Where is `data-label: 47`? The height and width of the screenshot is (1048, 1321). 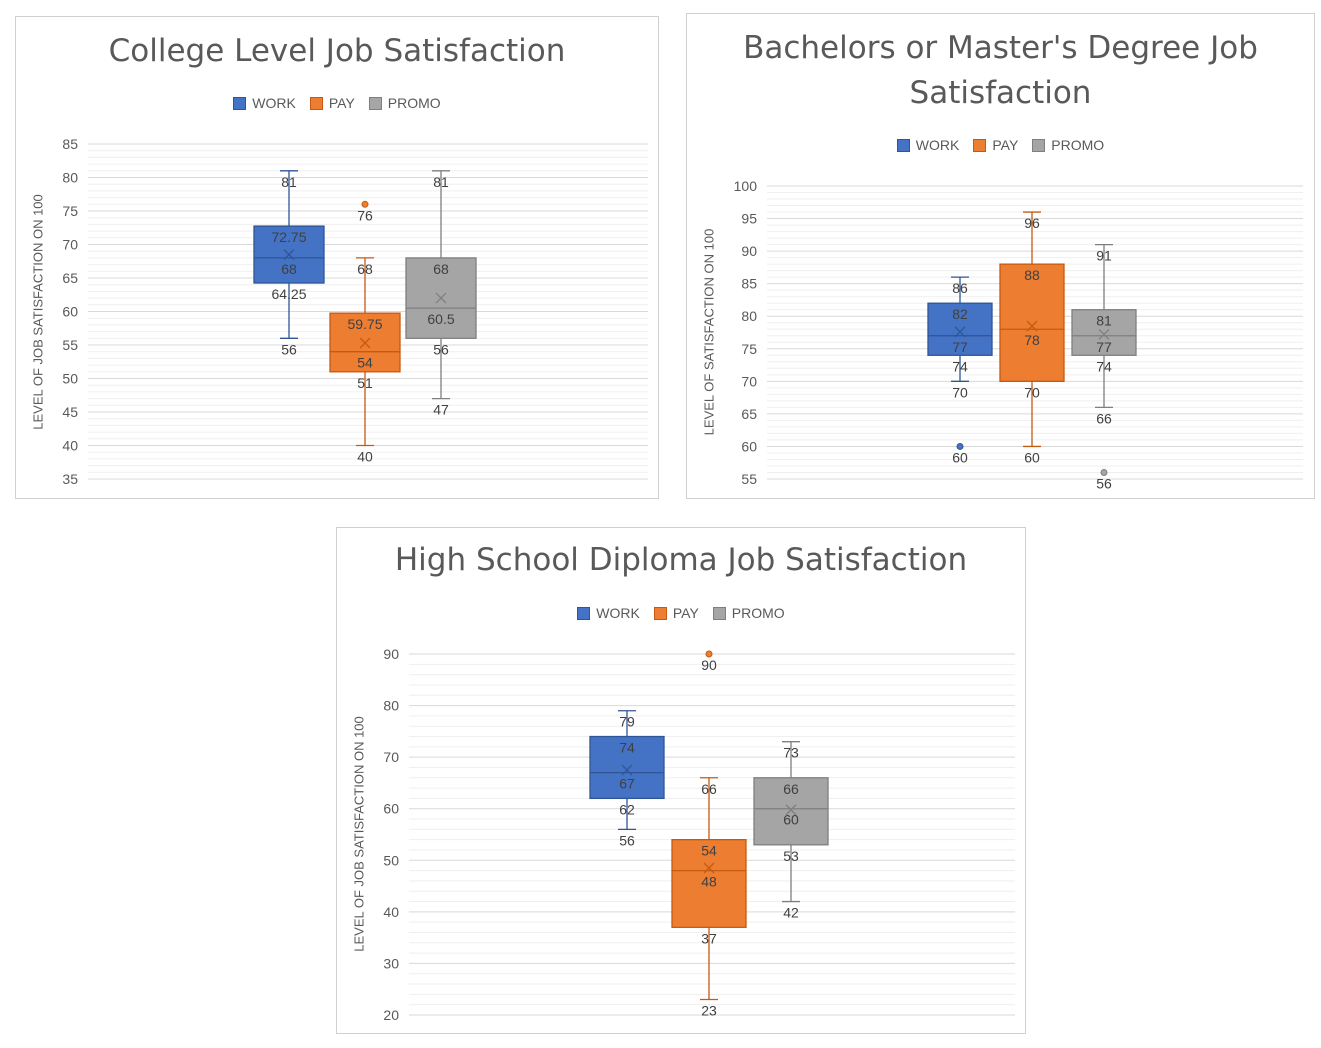 data-label: 47 is located at coordinates (441, 410).